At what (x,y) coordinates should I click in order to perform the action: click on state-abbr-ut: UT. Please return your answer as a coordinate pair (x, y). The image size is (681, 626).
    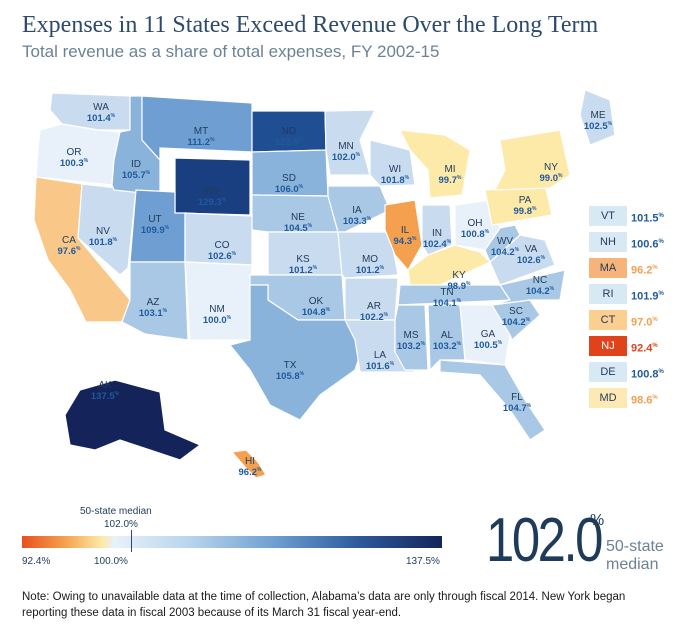
    Looking at the image, I should click on (154, 219).